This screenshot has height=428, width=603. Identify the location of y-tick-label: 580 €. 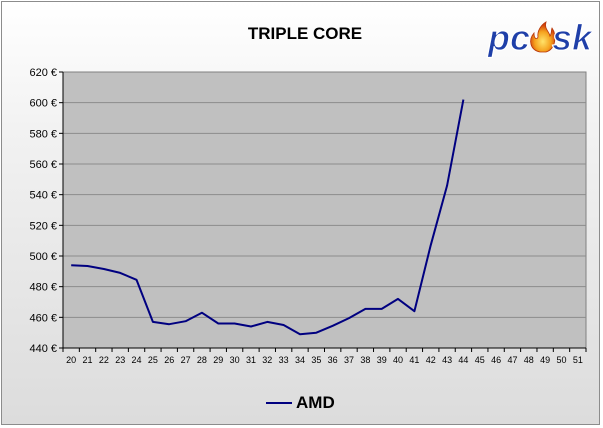
(43, 134).